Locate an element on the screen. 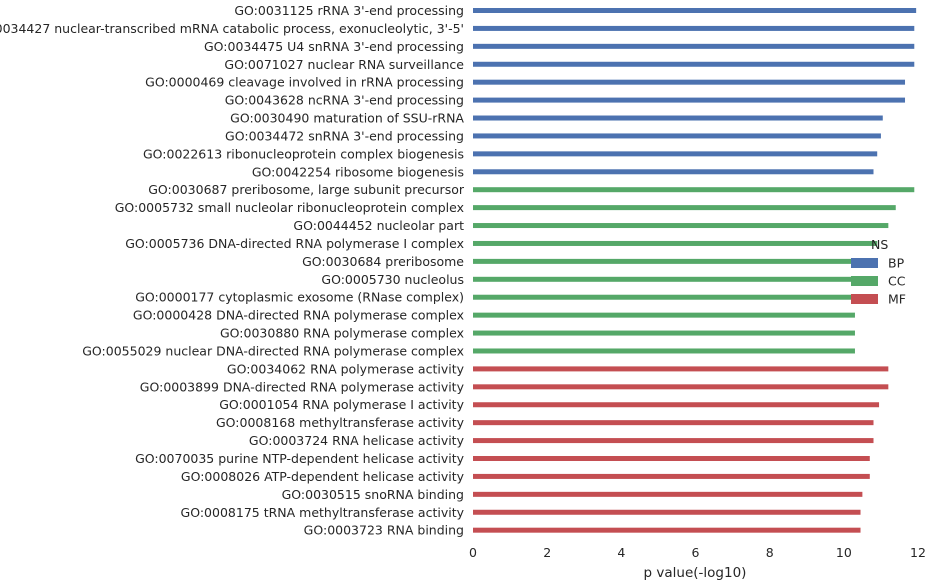 This screenshot has width=933, height=587. category-label: GO:0042254 ribosome biogenesis is located at coordinates (358, 171).